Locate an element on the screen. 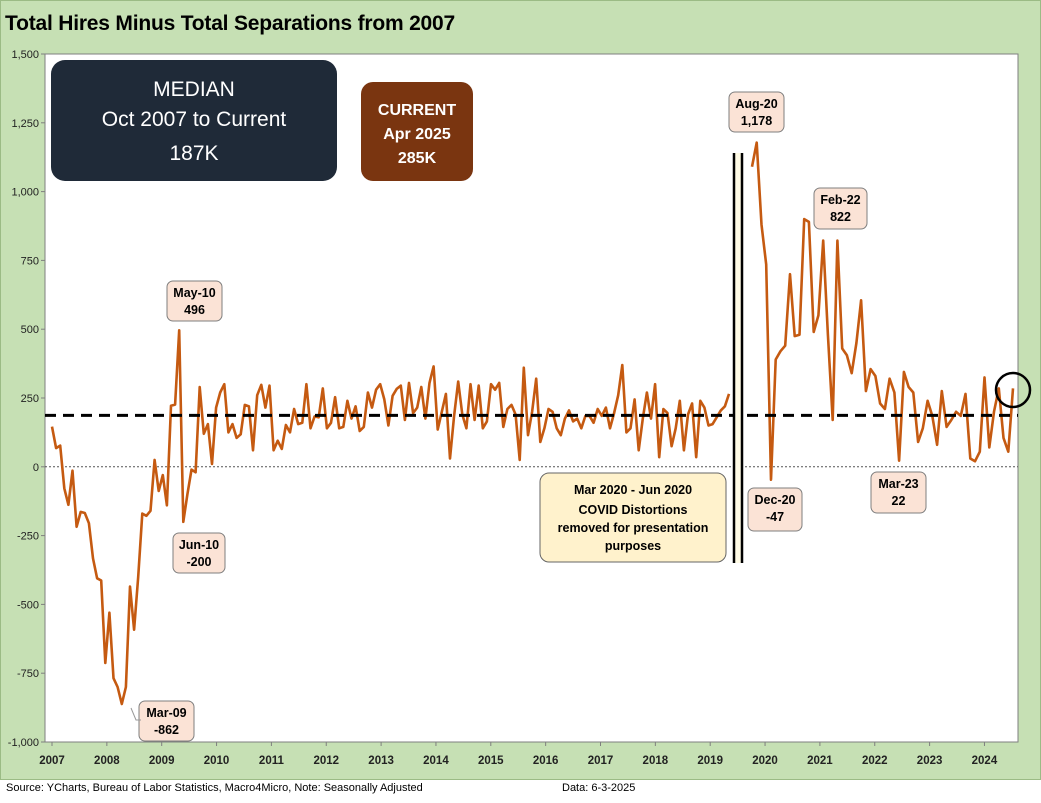 The height and width of the screenshot is (803, 1041). x-tick-label: 2019 is located at coordinates (710, 761).